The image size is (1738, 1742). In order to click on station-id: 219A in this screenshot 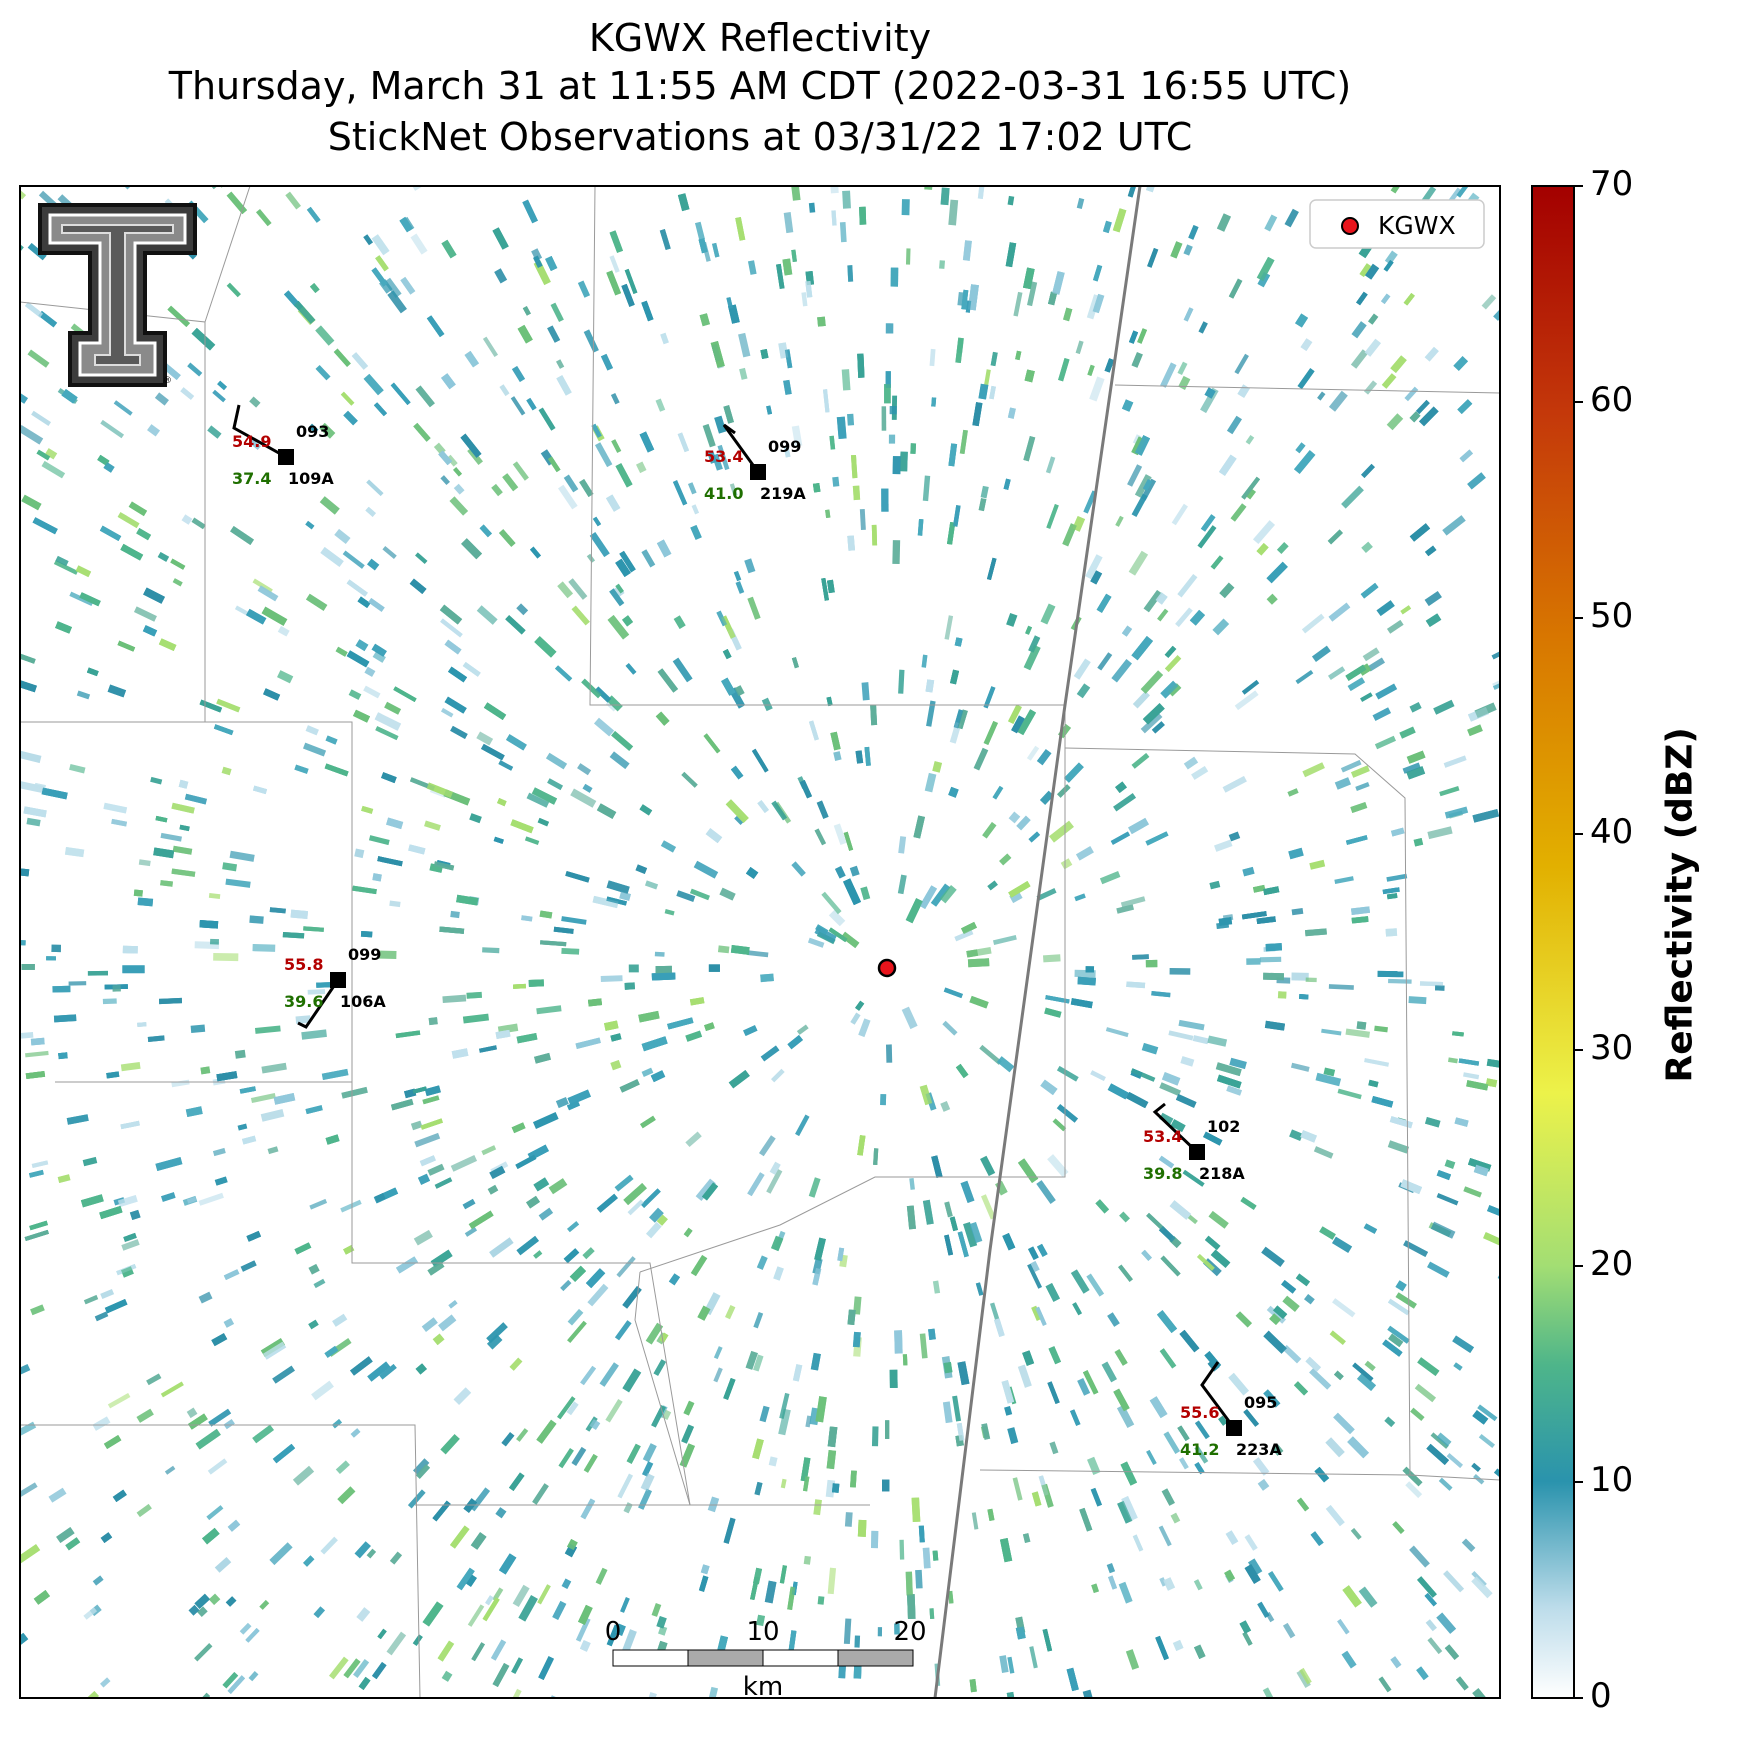, I will do `click(783, 493)`.